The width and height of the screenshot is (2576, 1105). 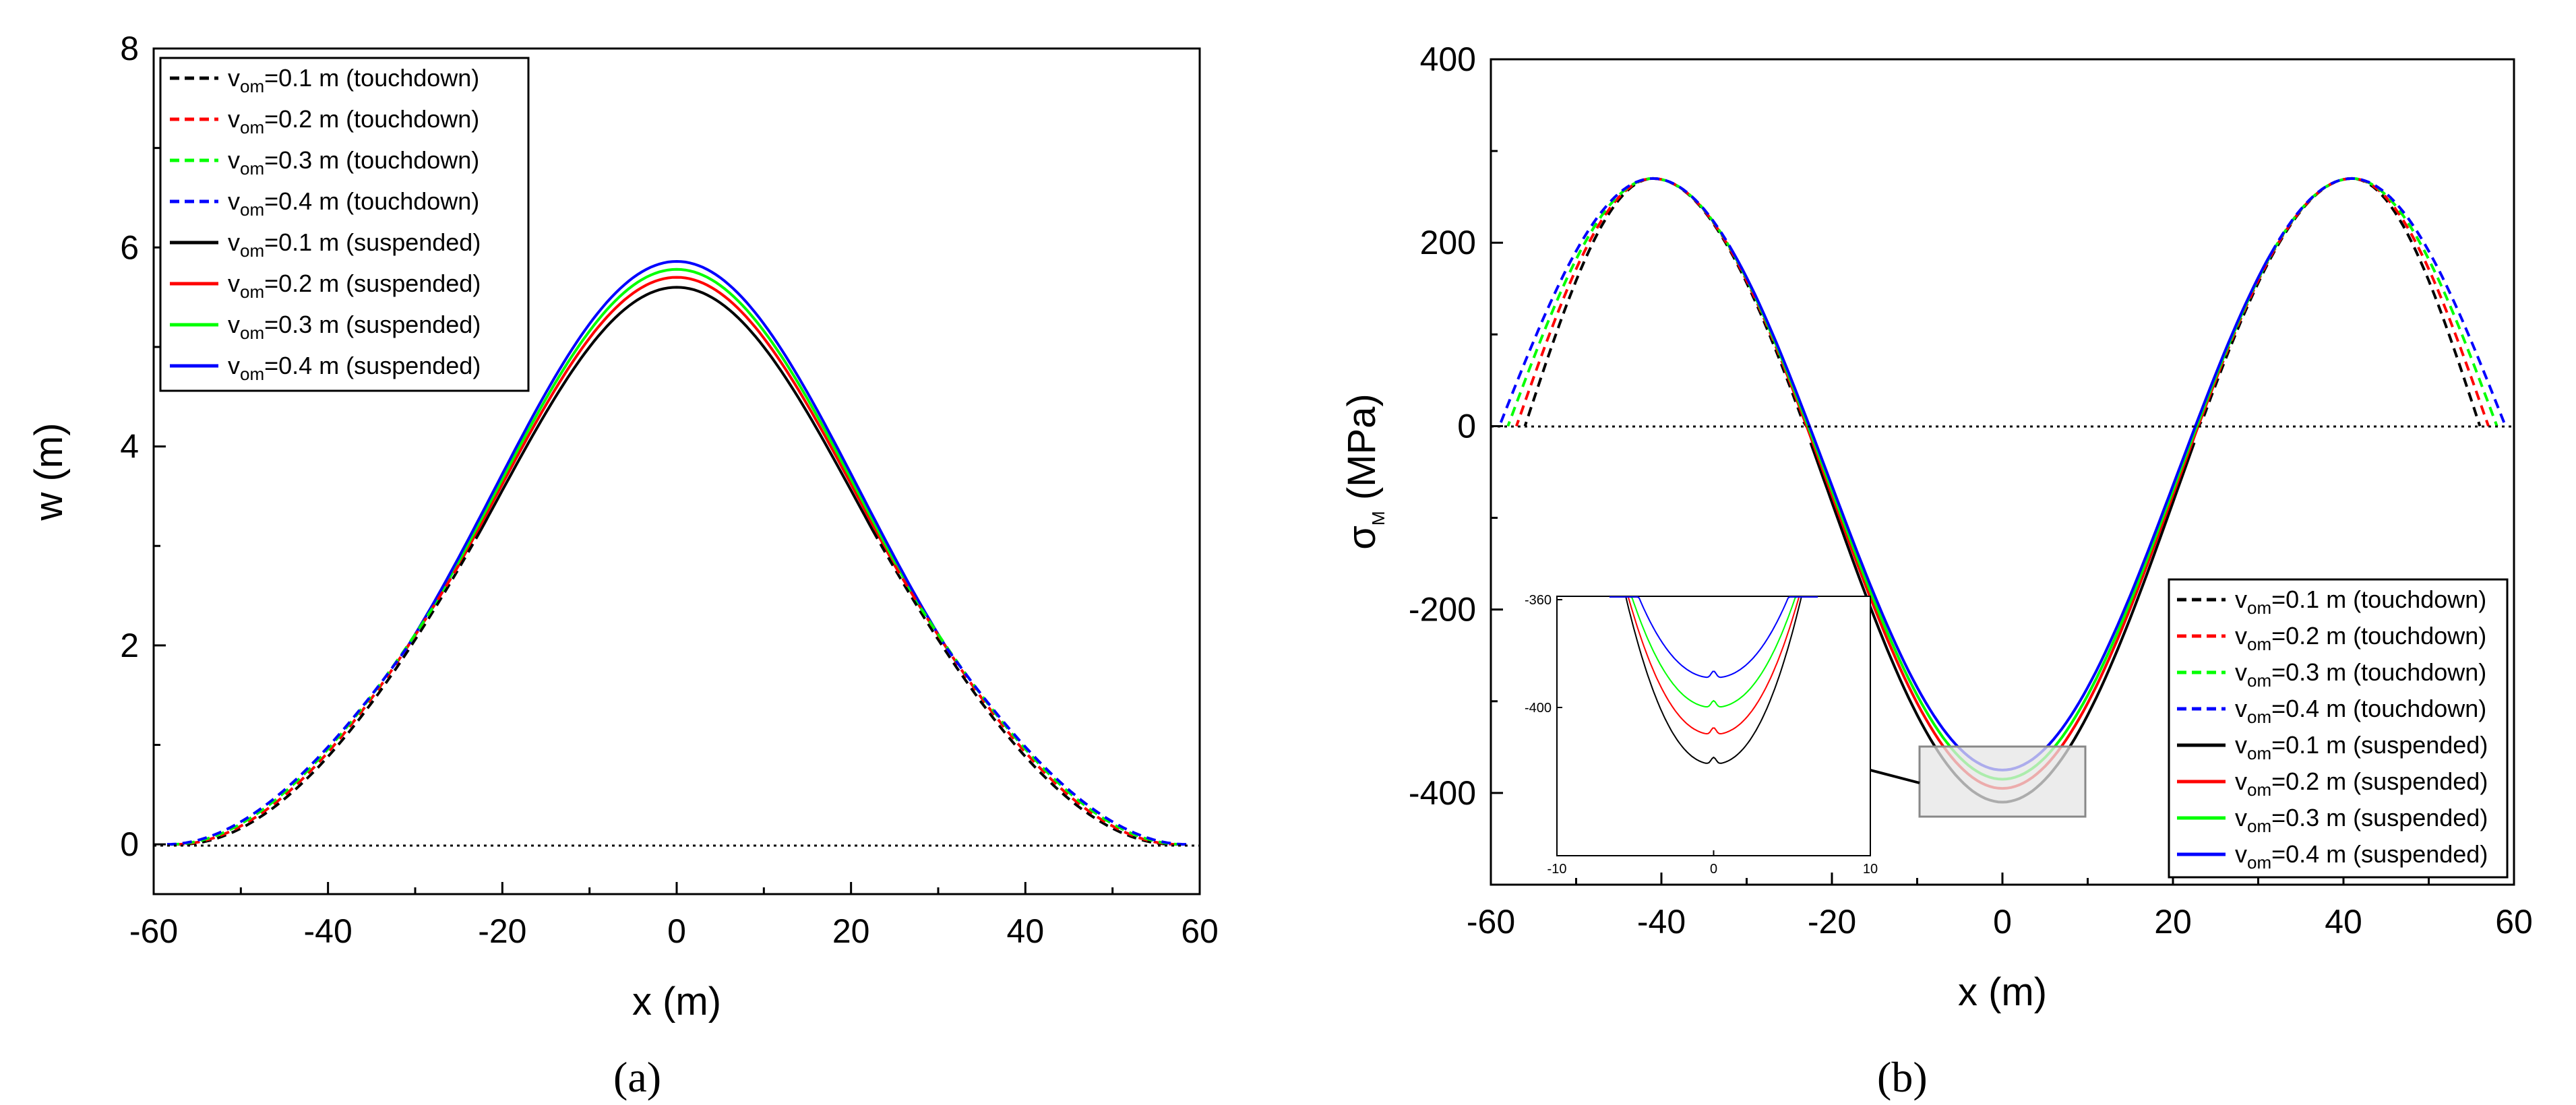 I want to click on panel-b-y-tick-label: 0, so click(x=1467, y=426).